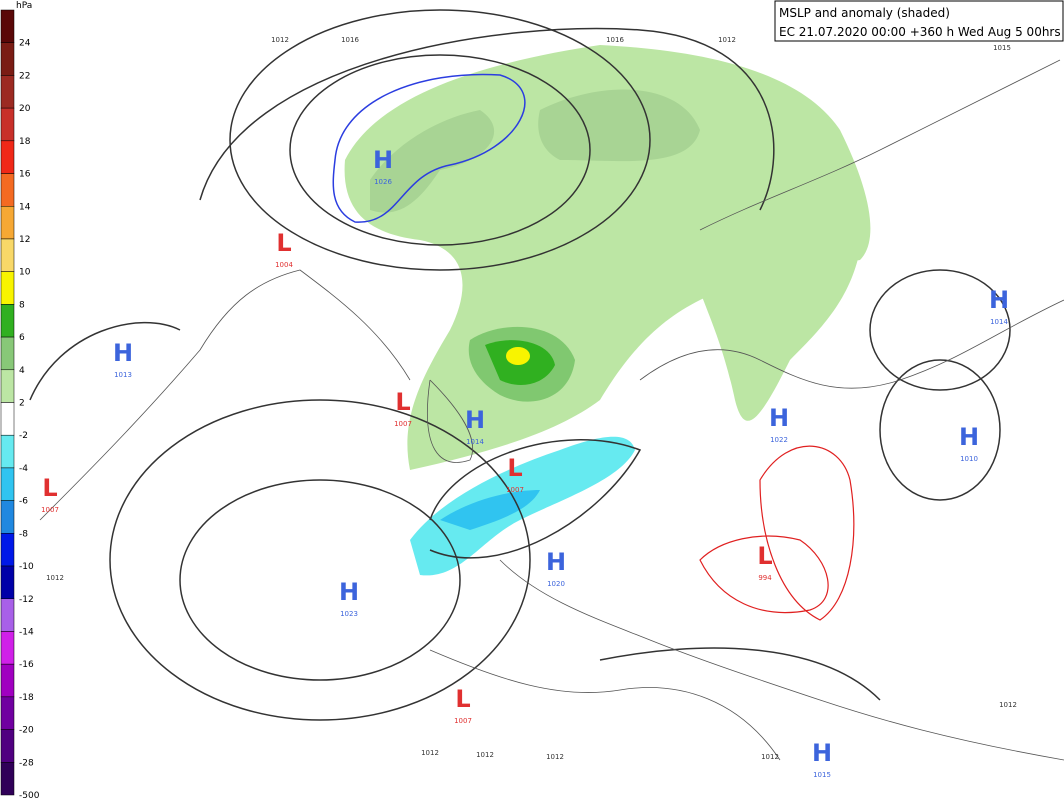 This screenshot has width=1064, height=800. Describe the element at coordinates (779, 440) in the screenshot. I see `center-value: 1022` at that location.